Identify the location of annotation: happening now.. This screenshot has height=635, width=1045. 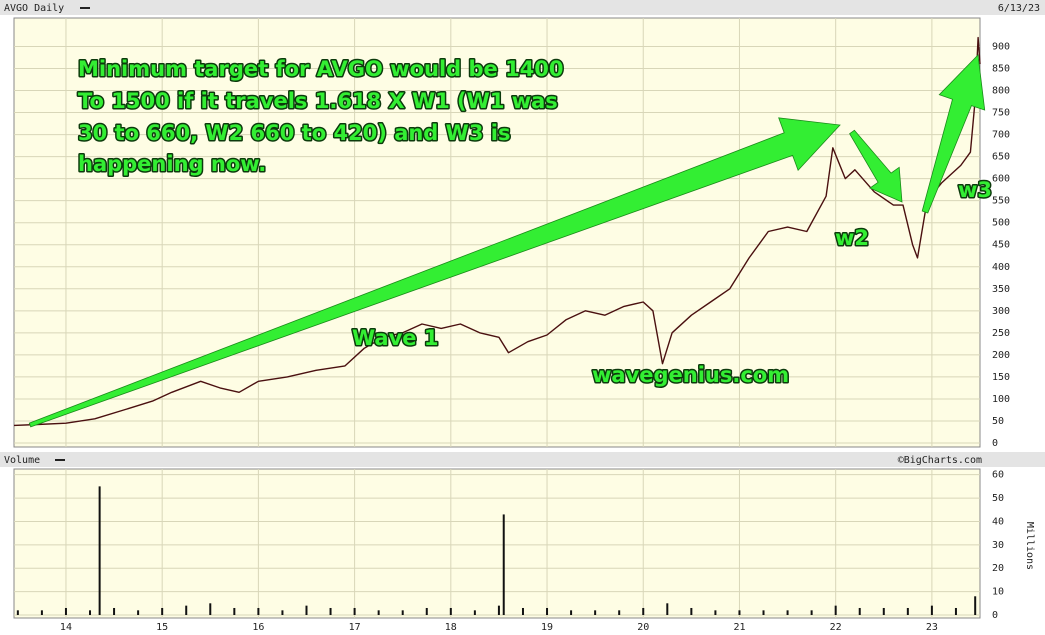
(172, 164).